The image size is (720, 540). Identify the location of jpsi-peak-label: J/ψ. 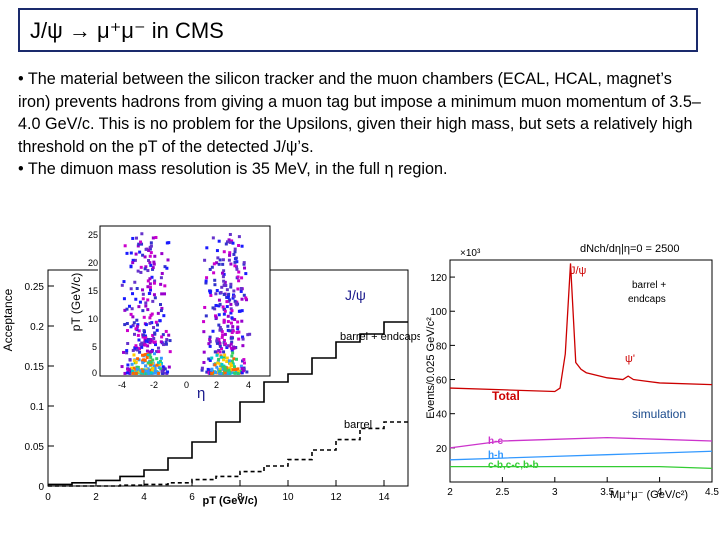
(578, 271).